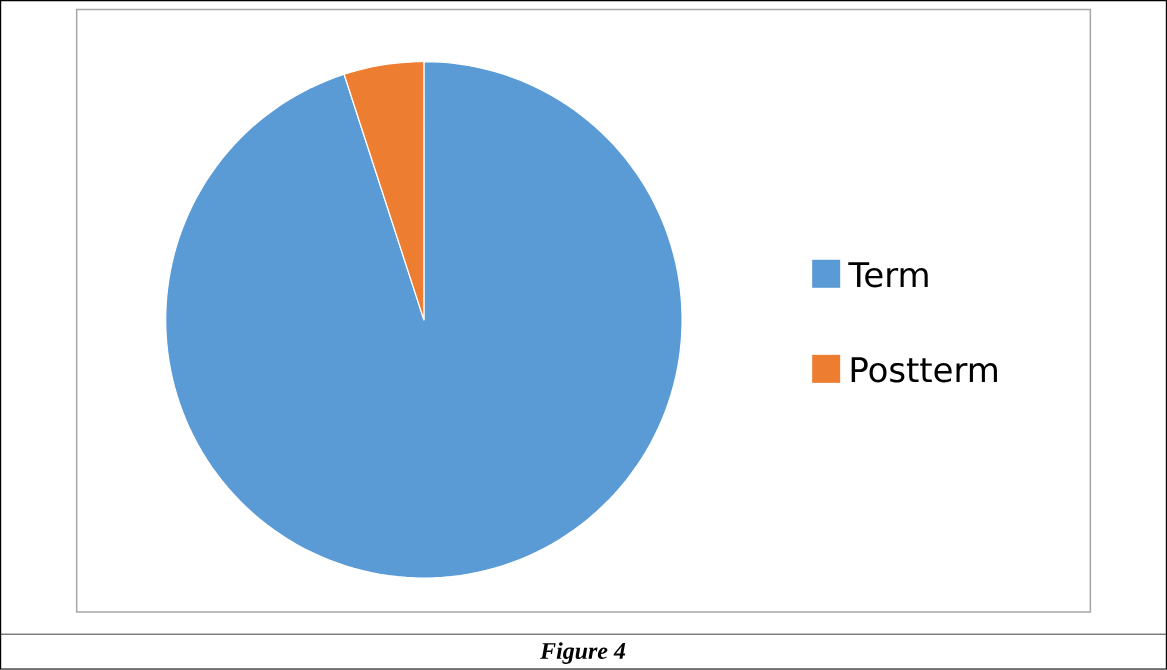 The image size is (1167, 670). What do you see at coordinates (583, 653) in the screenshot?
I see `caption: Figure 4` at bounding box center [583, 653].